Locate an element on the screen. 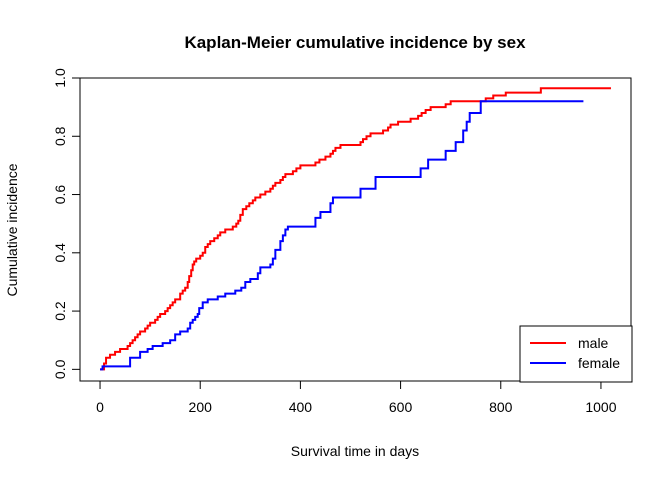 The width and height of the screenshot is (672, 480). legend-label-female: female is located at coordinates (599, 363).